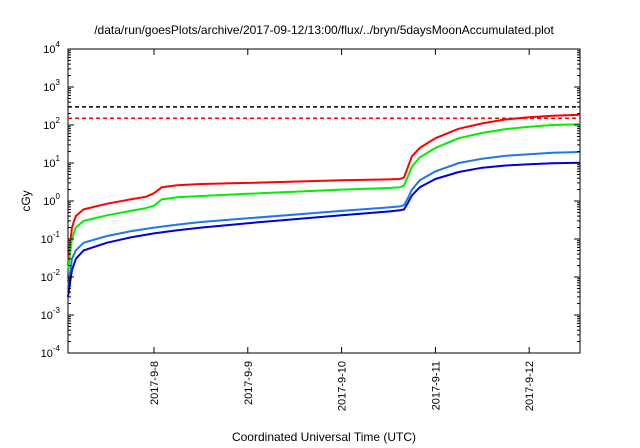  What do you see at coordinates (51, 124) in the screenshot?
I see `y-tick-label: 10²` at bounding box center [51, 124].